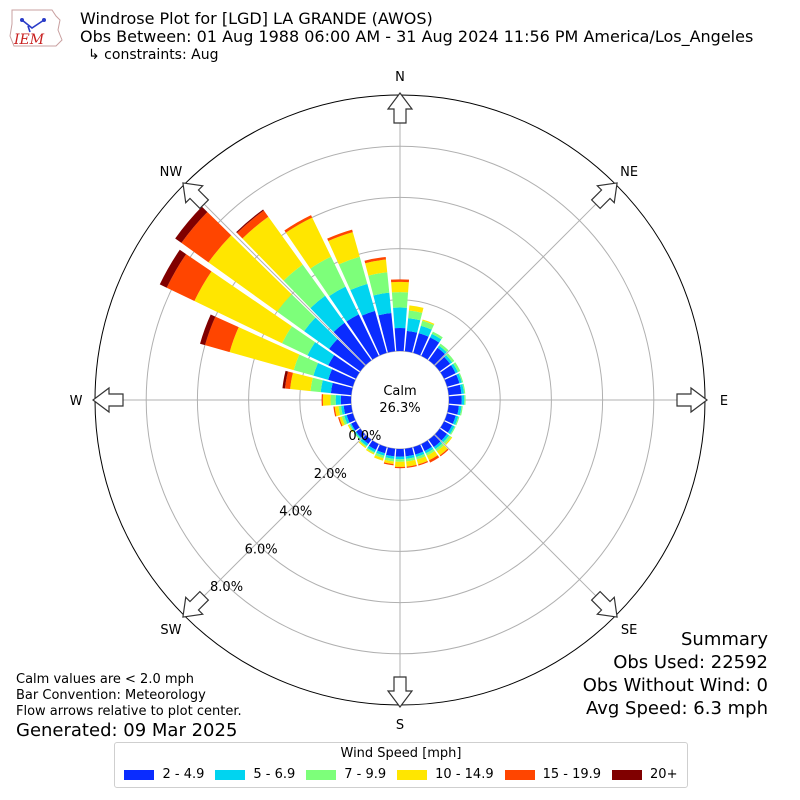 The height and width of the screenshot is (800, 800). What do you see at coordinates (371, 449) in the screenshot?
I see `bar-dir210-bin1` at bounding box center [371, 449].